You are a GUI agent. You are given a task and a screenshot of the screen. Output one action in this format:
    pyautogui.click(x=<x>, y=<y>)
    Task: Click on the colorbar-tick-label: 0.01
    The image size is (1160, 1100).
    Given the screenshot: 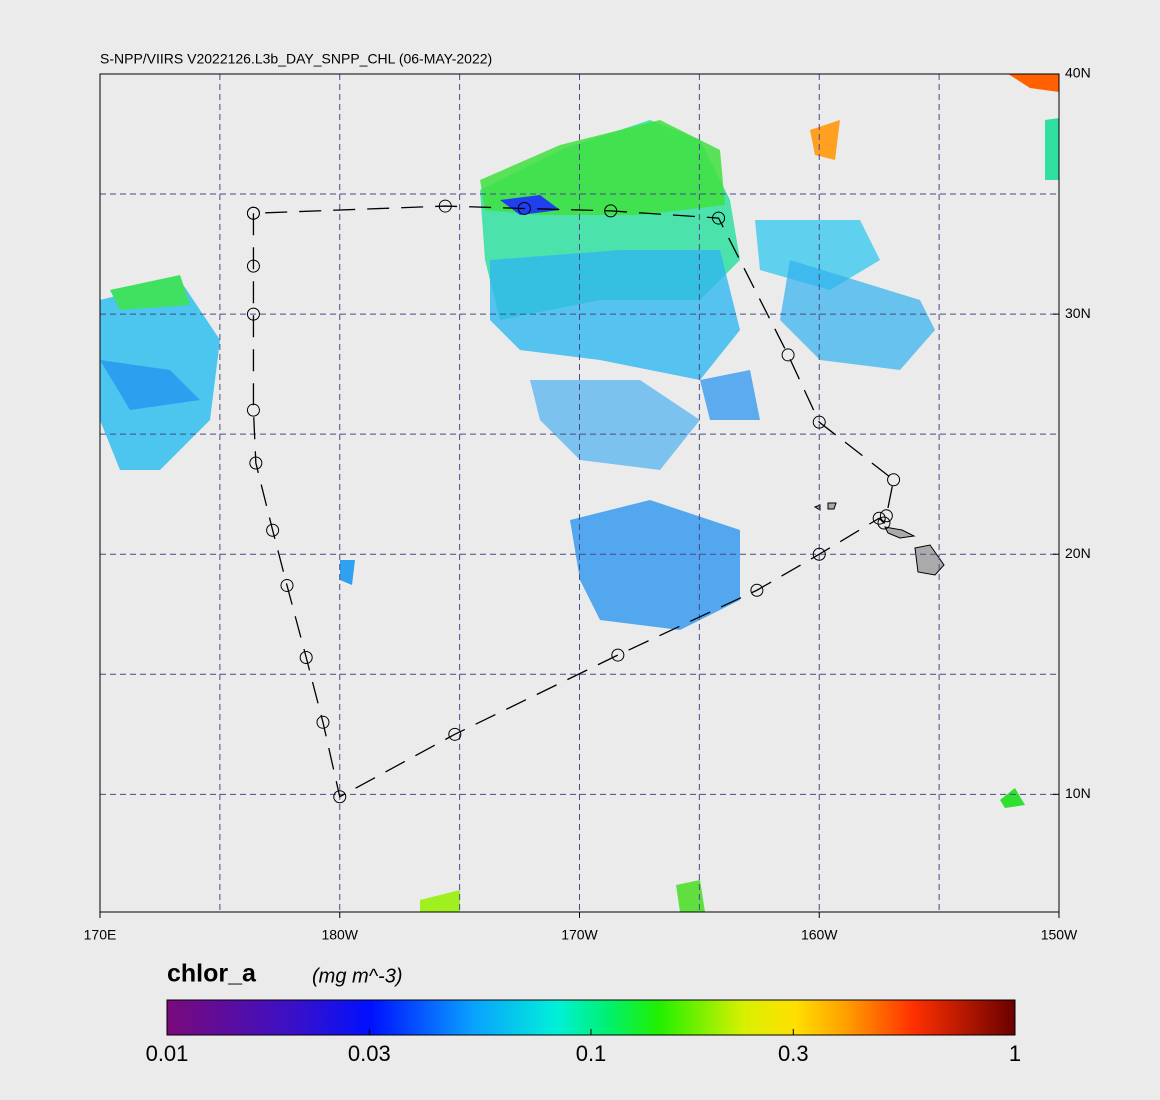 What is the action you would take?
    pyautogui.click(x=167, y=1053)
    